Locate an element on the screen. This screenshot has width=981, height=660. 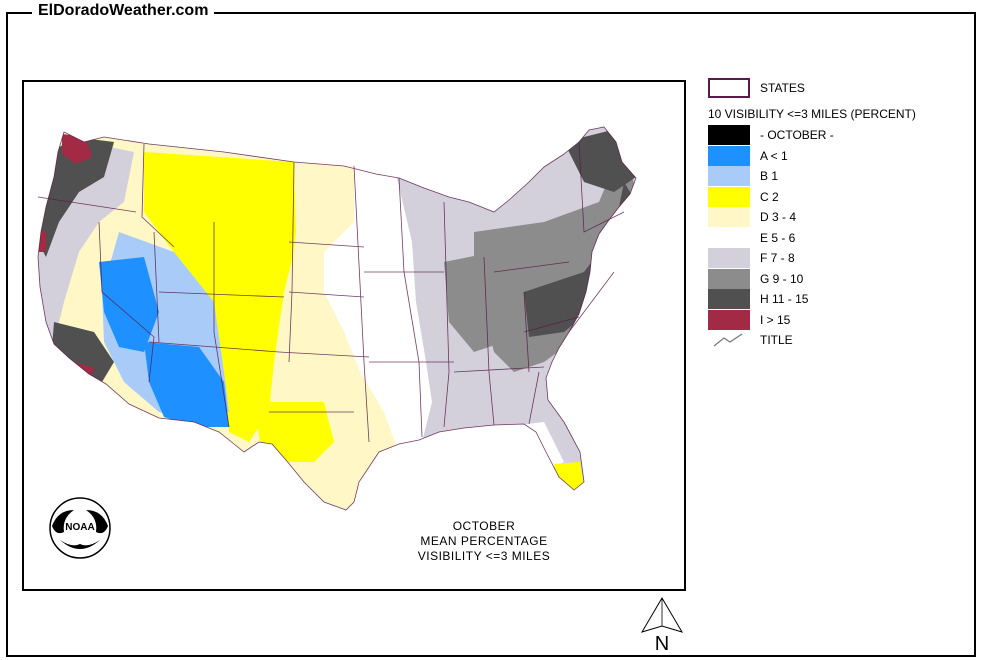
noaa-logo-icon: NOAA is located at coordinates (80, 528).